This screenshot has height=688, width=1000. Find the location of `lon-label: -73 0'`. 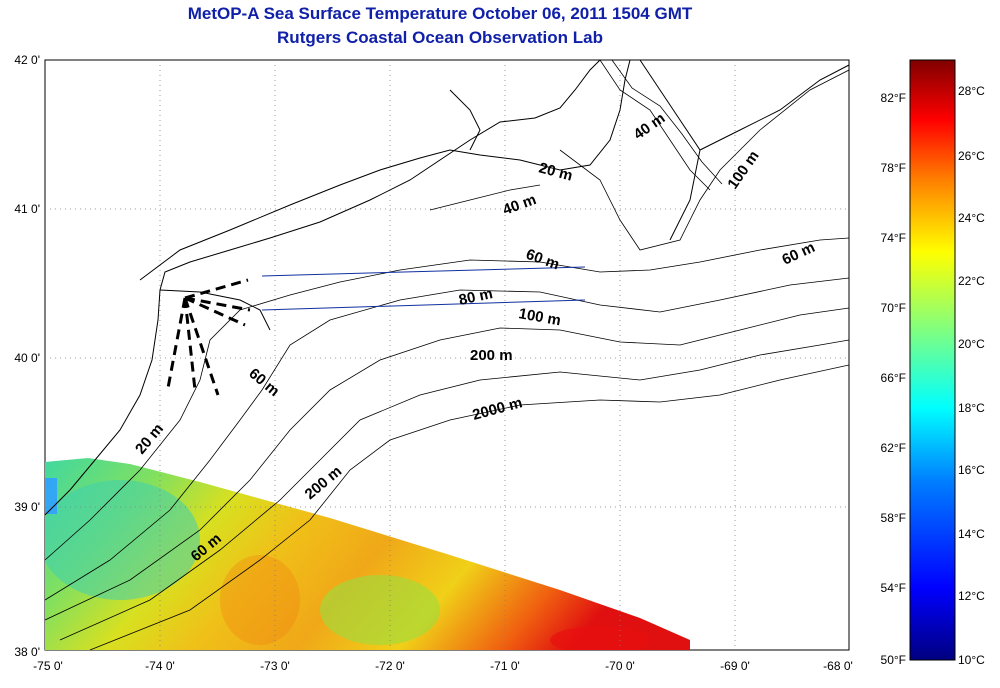

lon-label: -73 0' is located at coordinates (275, 666).